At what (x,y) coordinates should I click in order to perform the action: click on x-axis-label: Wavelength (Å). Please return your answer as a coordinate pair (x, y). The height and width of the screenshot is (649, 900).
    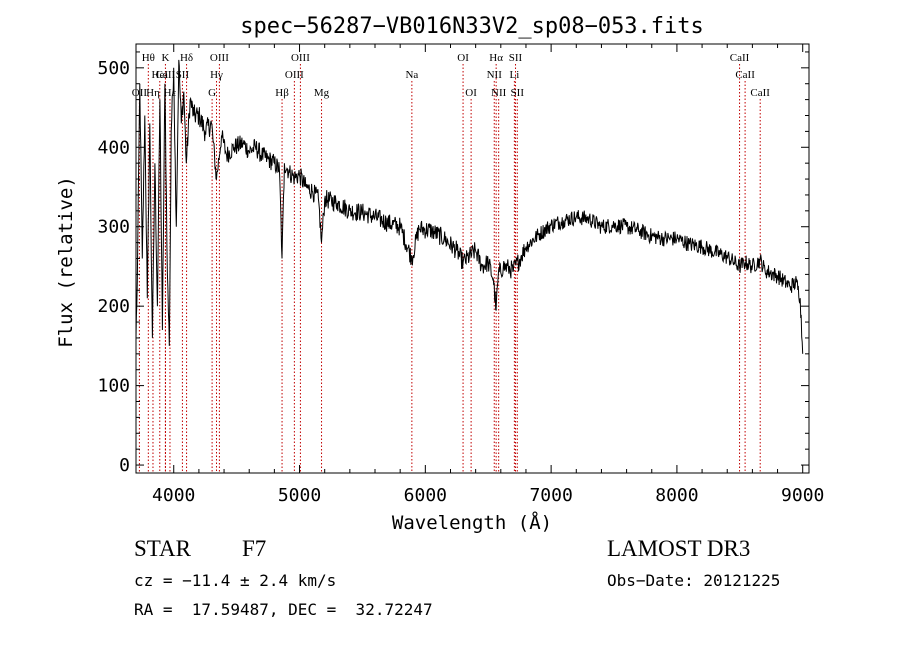
    Looking at the image, I should click on (472, 522).